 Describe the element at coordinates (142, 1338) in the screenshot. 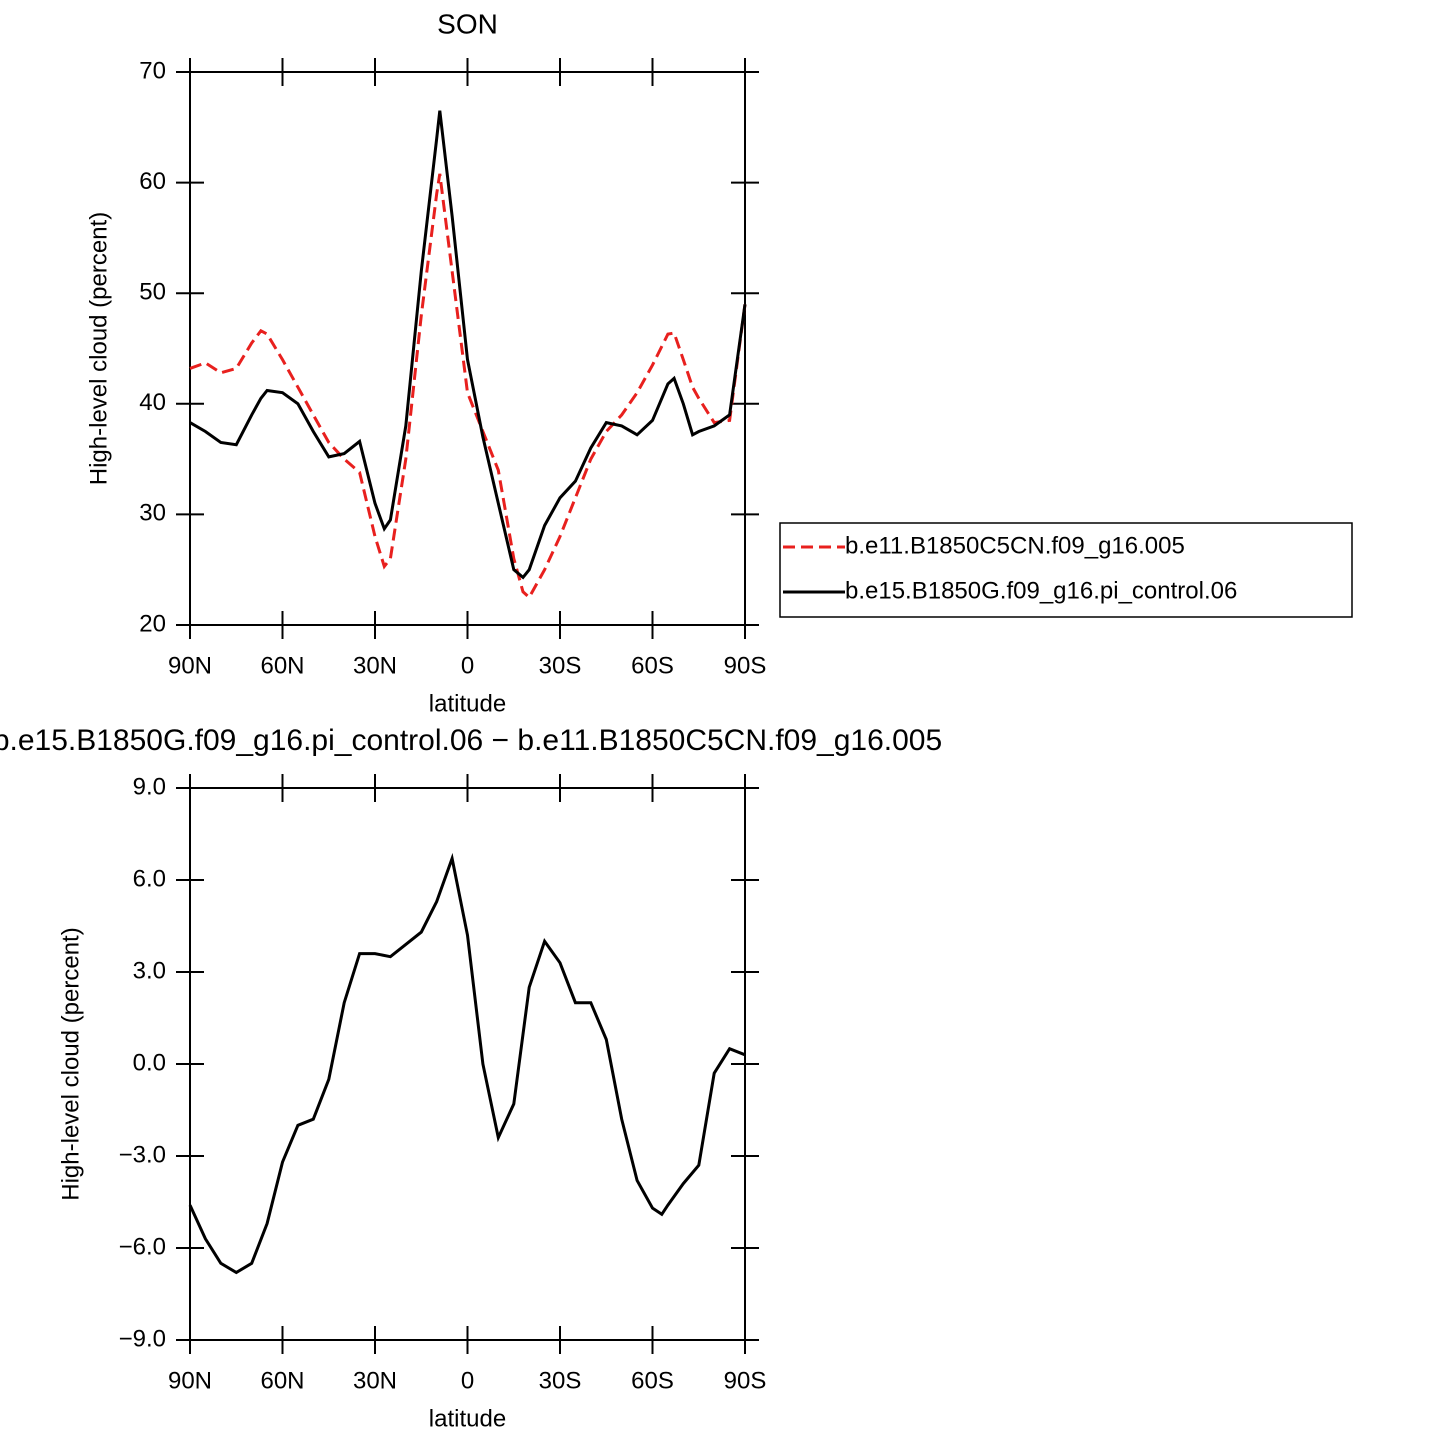

I see `y-tick-label: −9.0` at that location.